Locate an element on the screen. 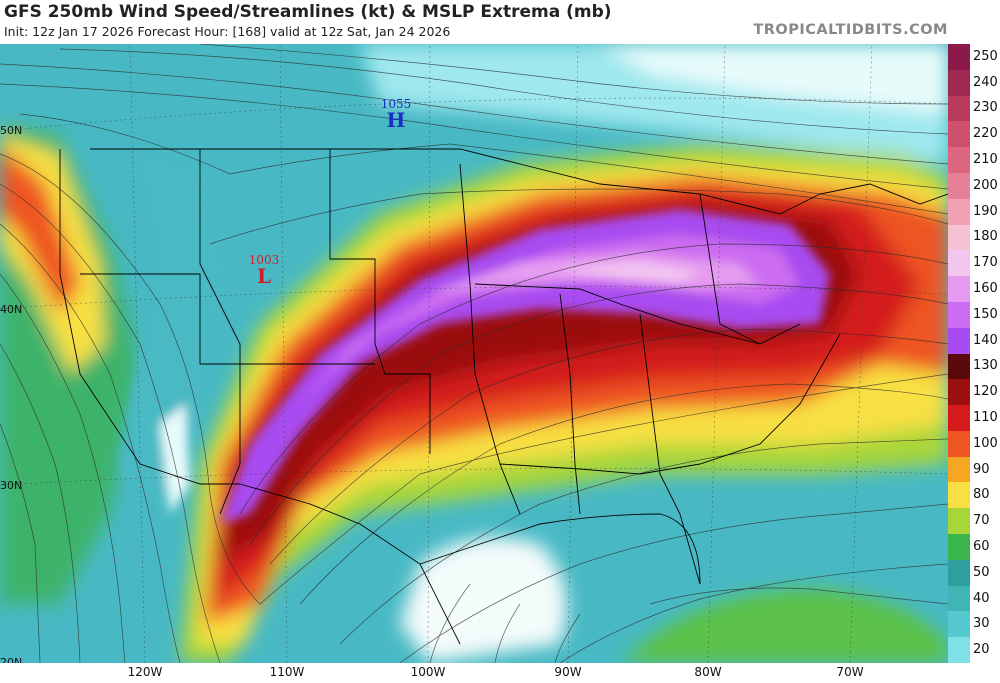 This screenshot has height=683, width=1000. colorbar-label: 130 is located at coordinates (985, 366).